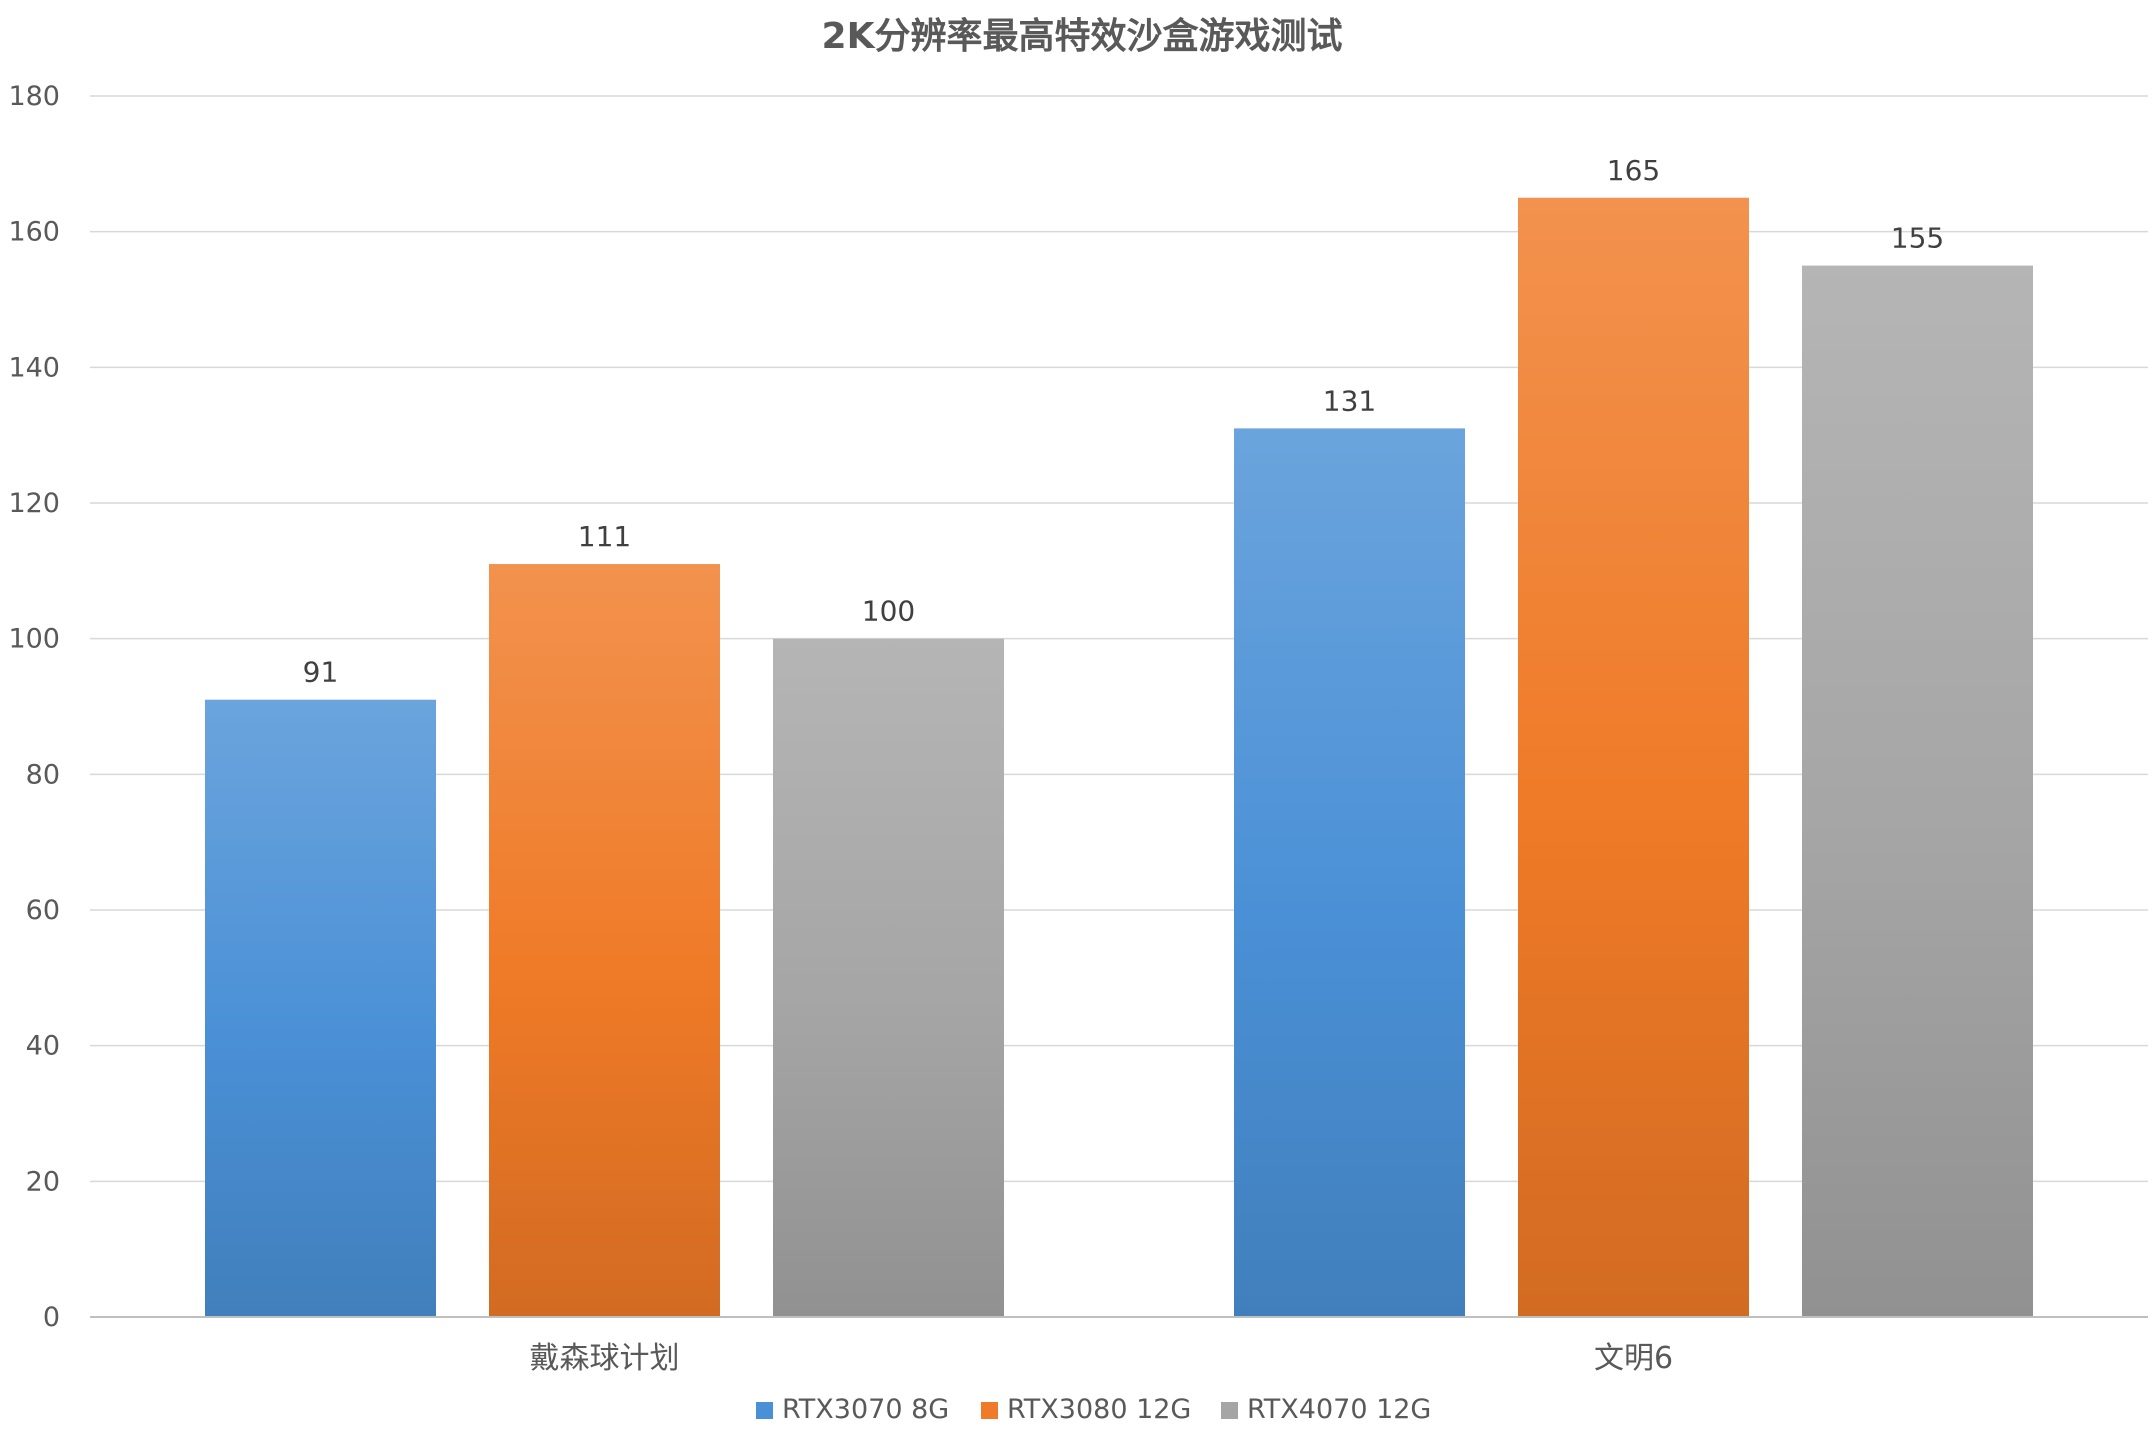 The height and width of the screenshot is (1445, 2156). I want to click on legend-item: RTX4070 12G, so click(1326, 1409).